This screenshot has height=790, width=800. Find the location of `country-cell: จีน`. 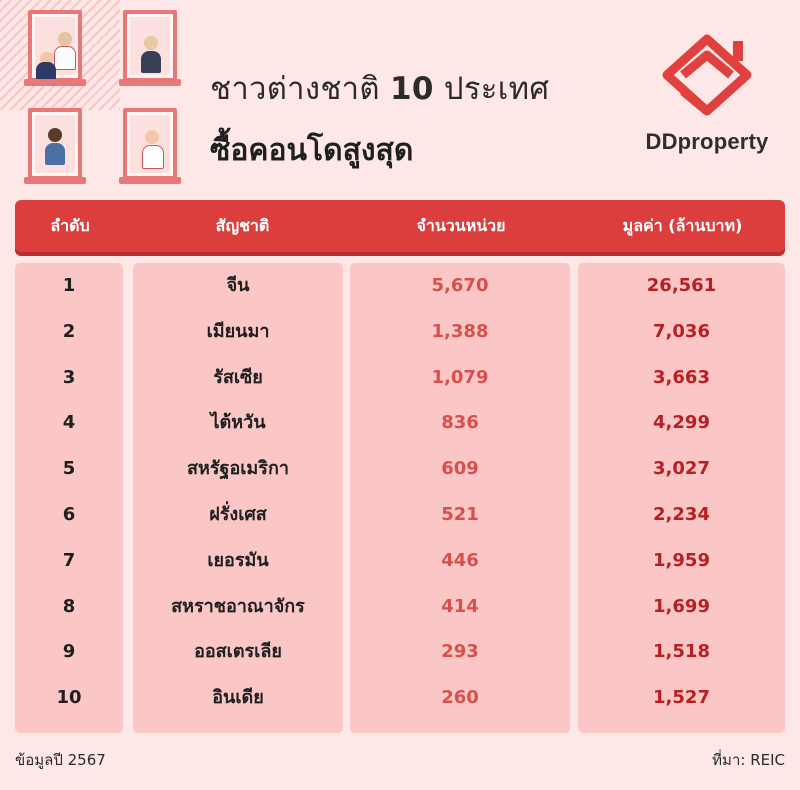

country-cell: จีน is located at coordinates (238, 285).